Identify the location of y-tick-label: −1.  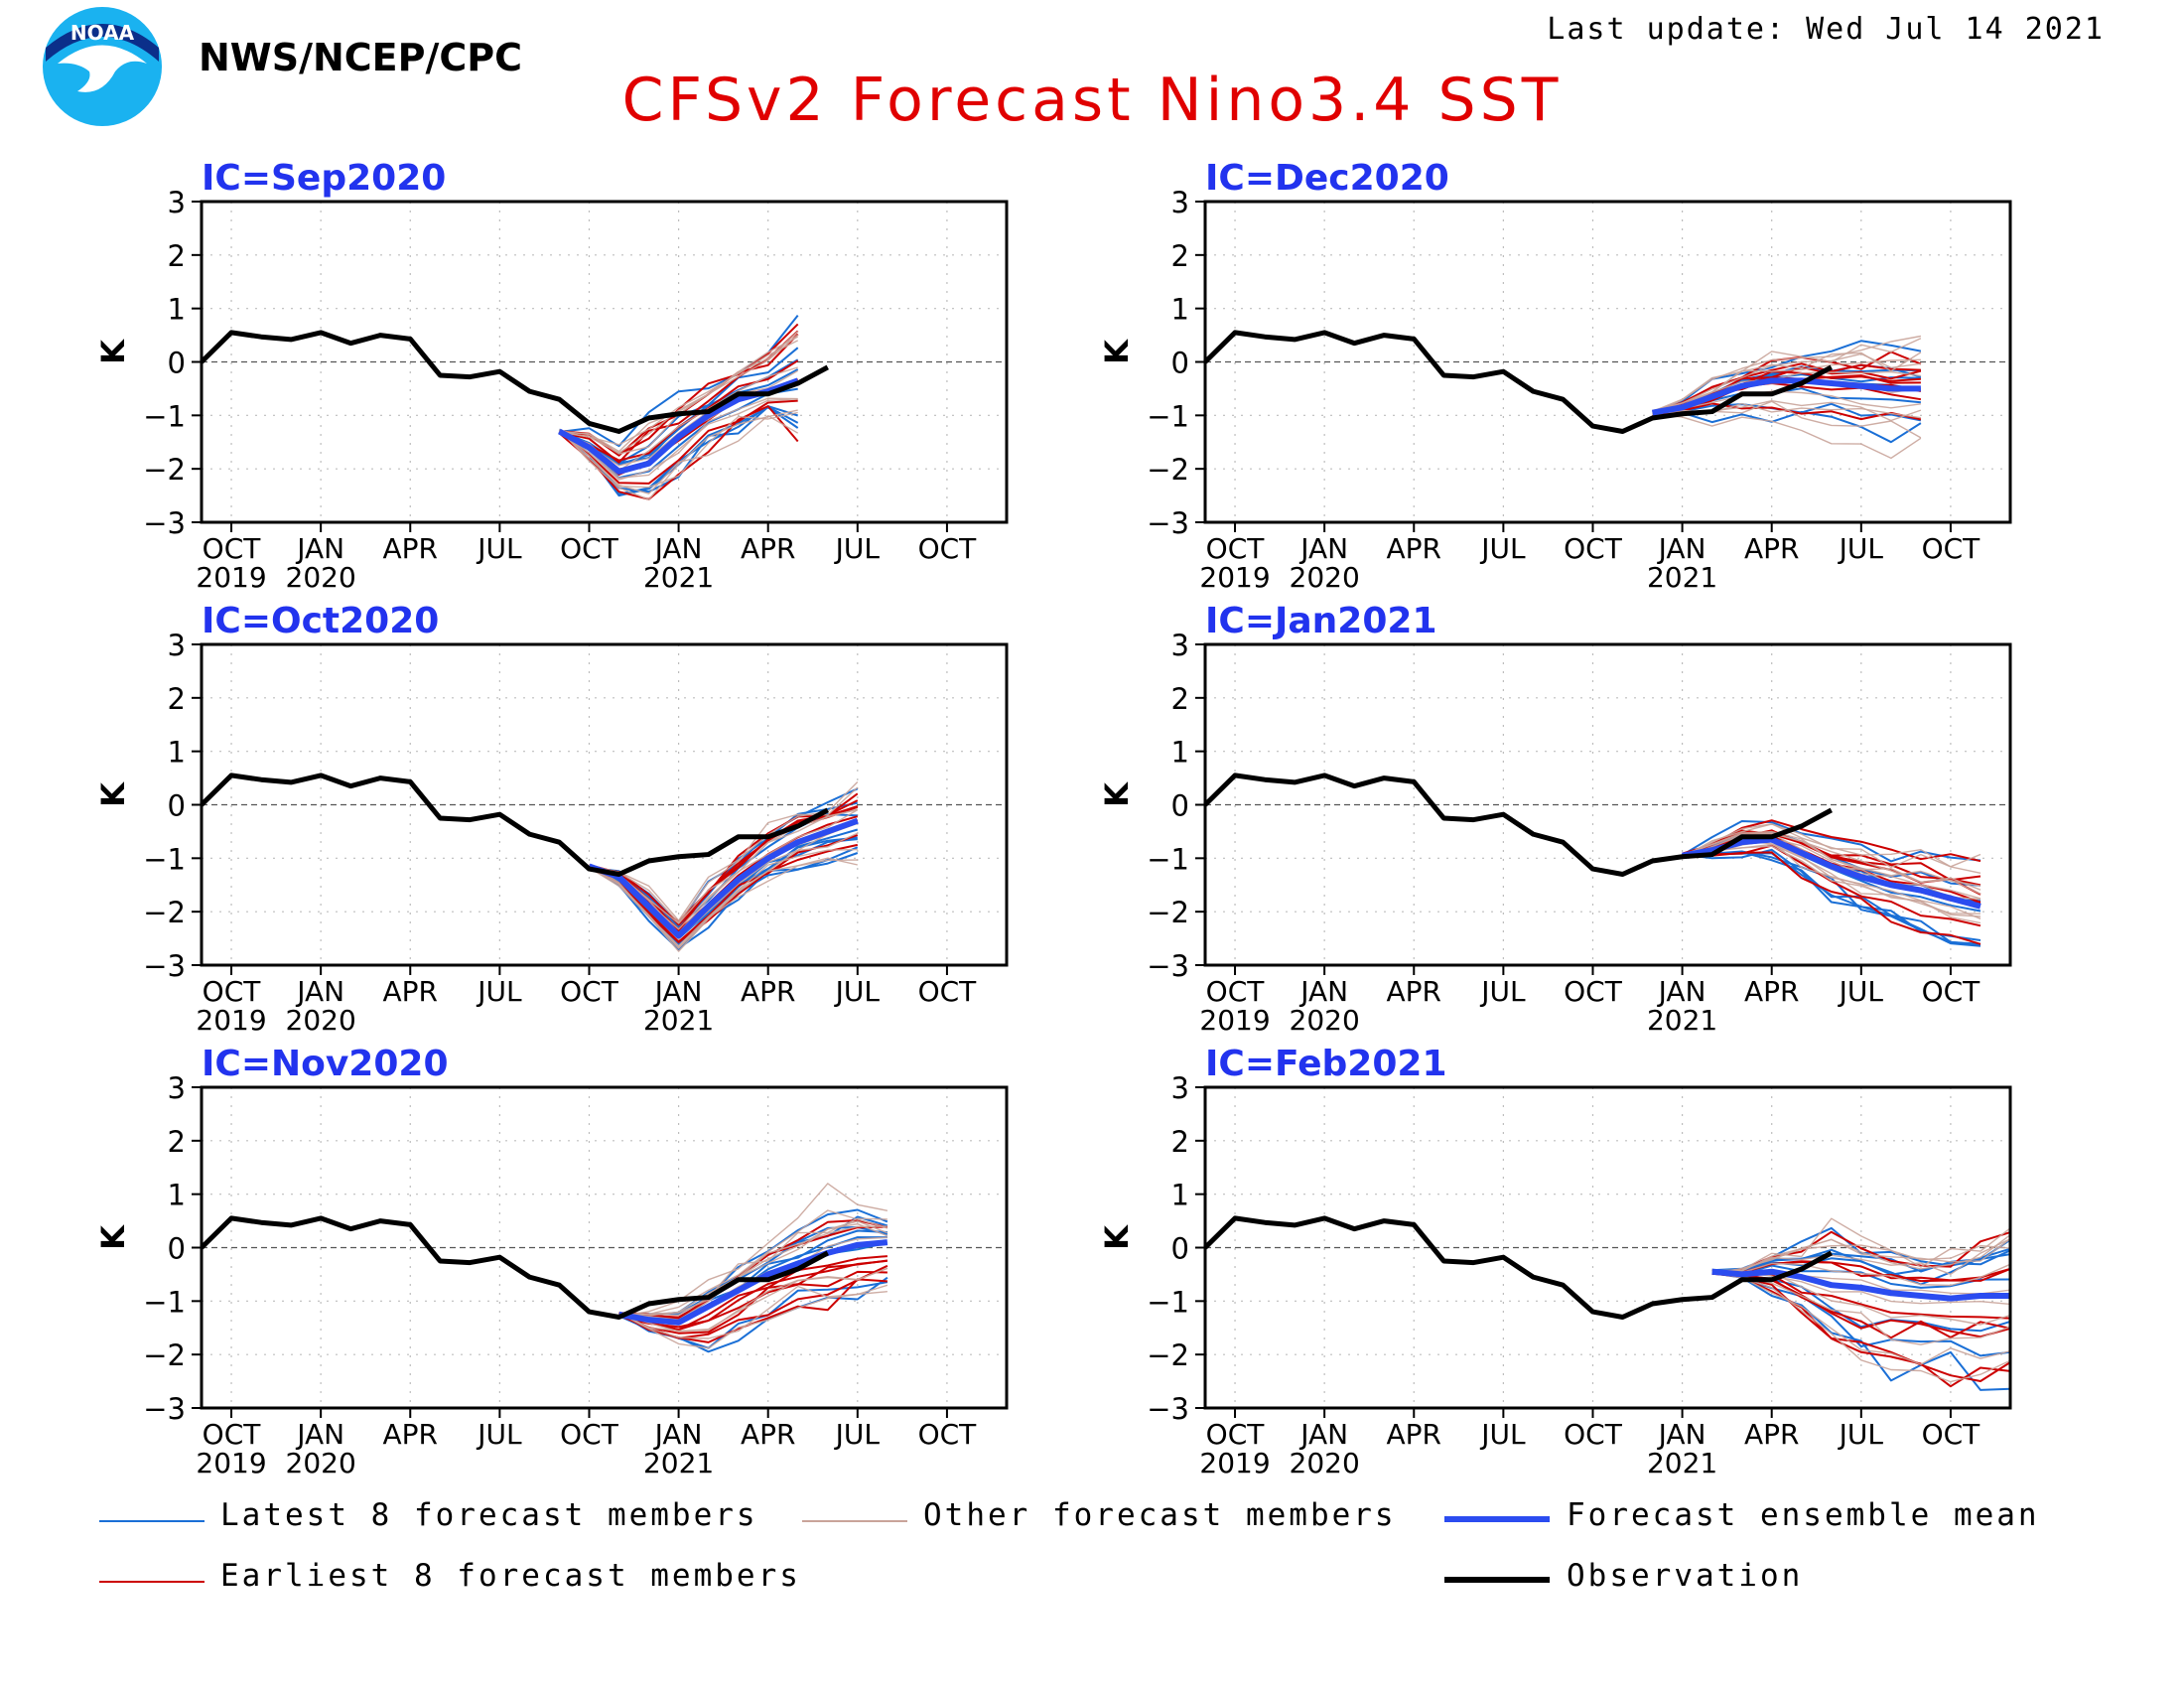
(1168, 1302).